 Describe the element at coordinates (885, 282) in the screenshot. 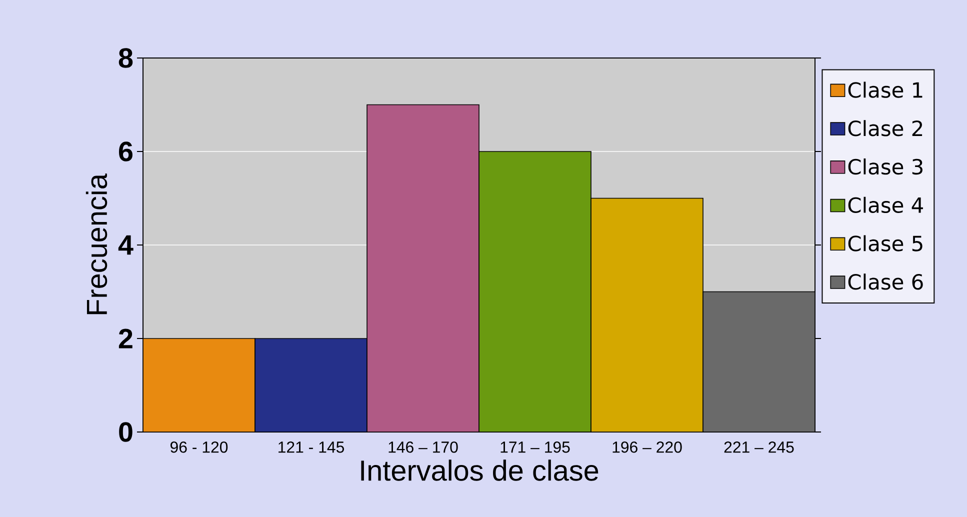

I see `legend-label: Clase 6` at that location.